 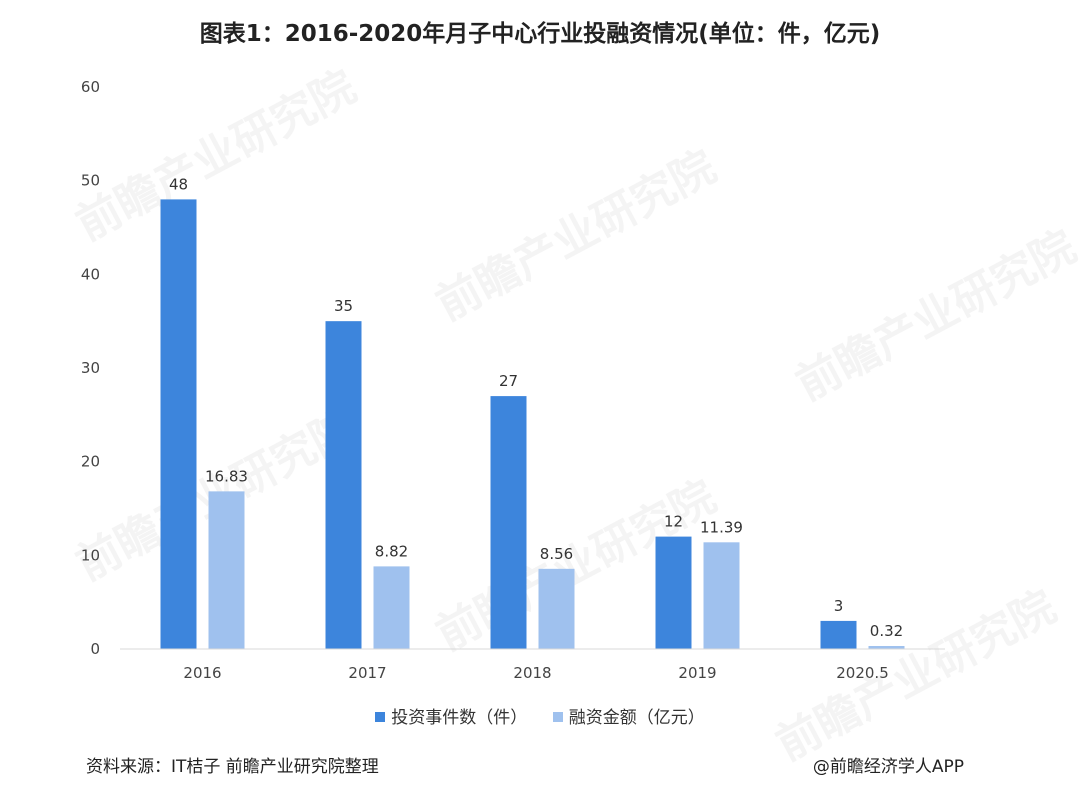 What do you see at coordinates (391, 551) in the screenshot?
I see `data-label-series-2: 8.82` at bounding box center [391, 551].